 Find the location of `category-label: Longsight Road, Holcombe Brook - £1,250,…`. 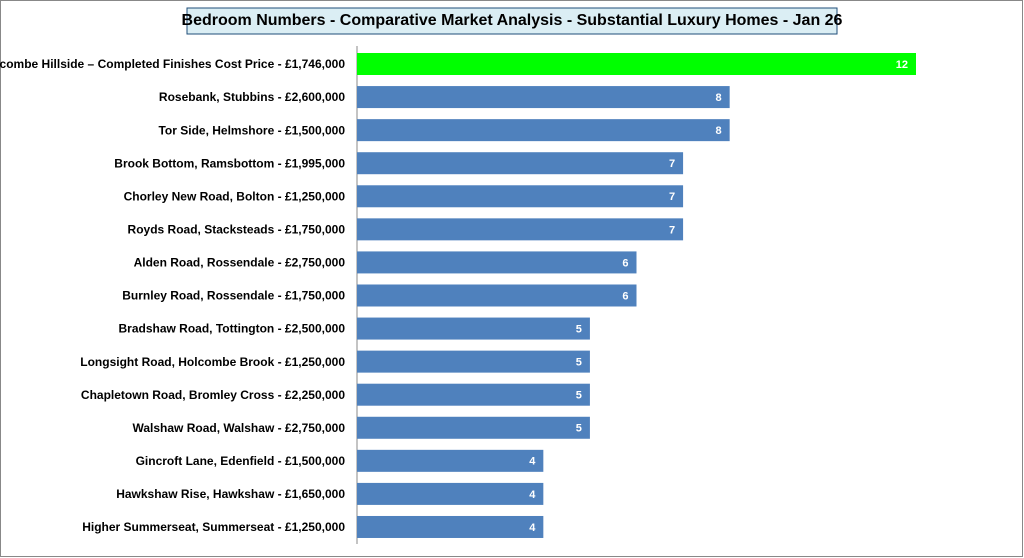

category-label: Longsight Road, Holcombe Brook - £1,250,… is located at coordinates (212, 362).